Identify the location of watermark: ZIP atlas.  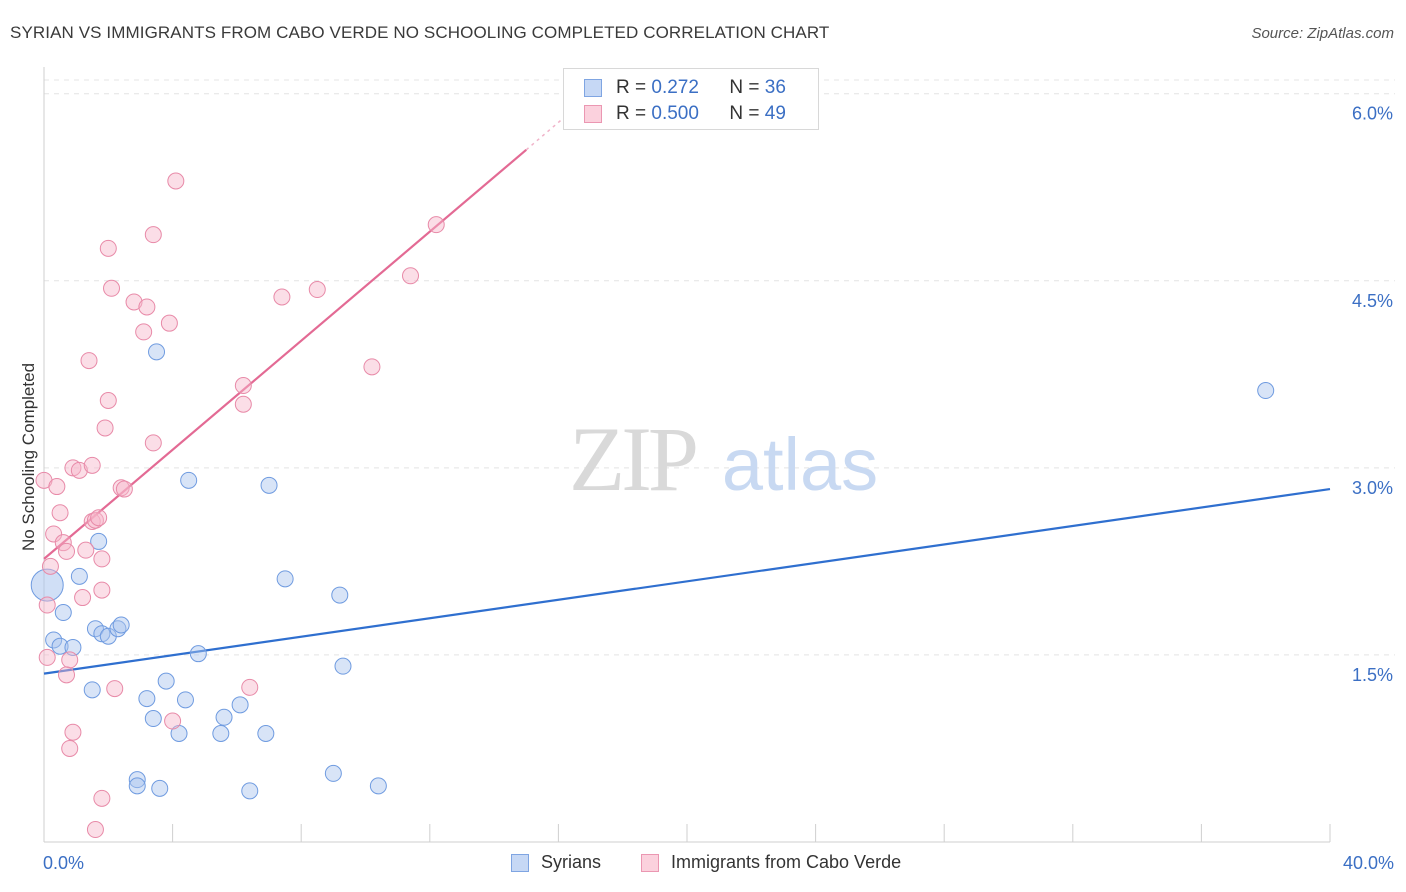
(723, 459).